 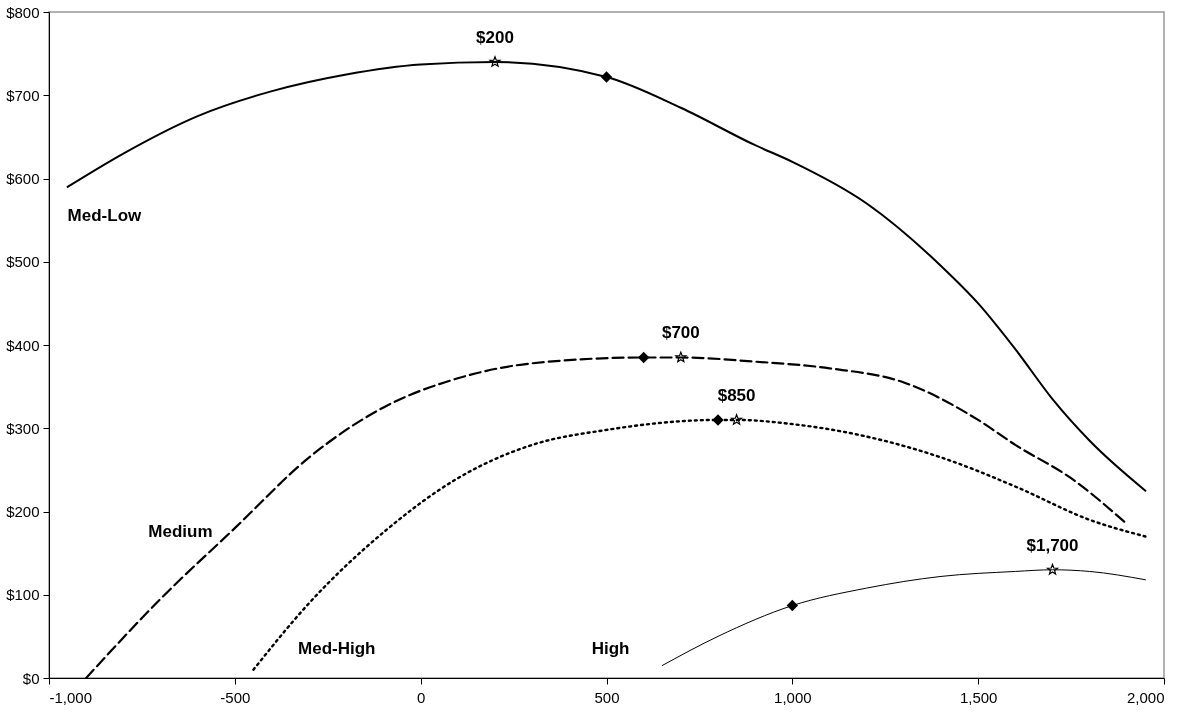 What do you see at coordinates (180, 532) in the screenshot?
I see `series-label: Medium` at bounding box center [180, 532].